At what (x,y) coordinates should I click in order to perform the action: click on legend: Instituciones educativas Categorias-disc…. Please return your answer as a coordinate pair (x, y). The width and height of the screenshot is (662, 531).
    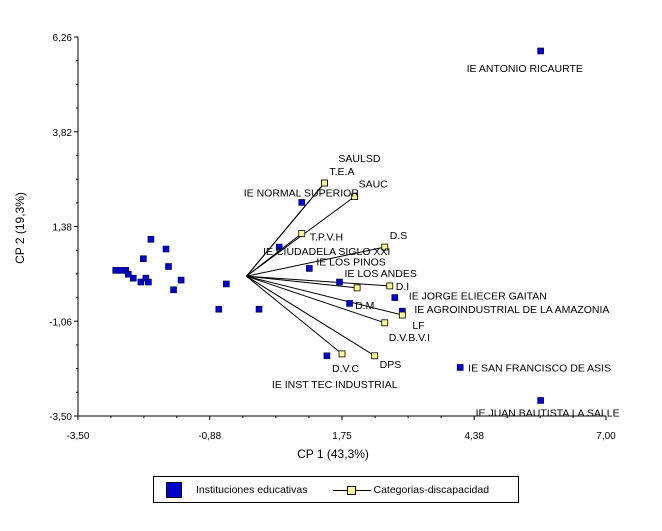
    Looking at the image, I should click on (336, 489).